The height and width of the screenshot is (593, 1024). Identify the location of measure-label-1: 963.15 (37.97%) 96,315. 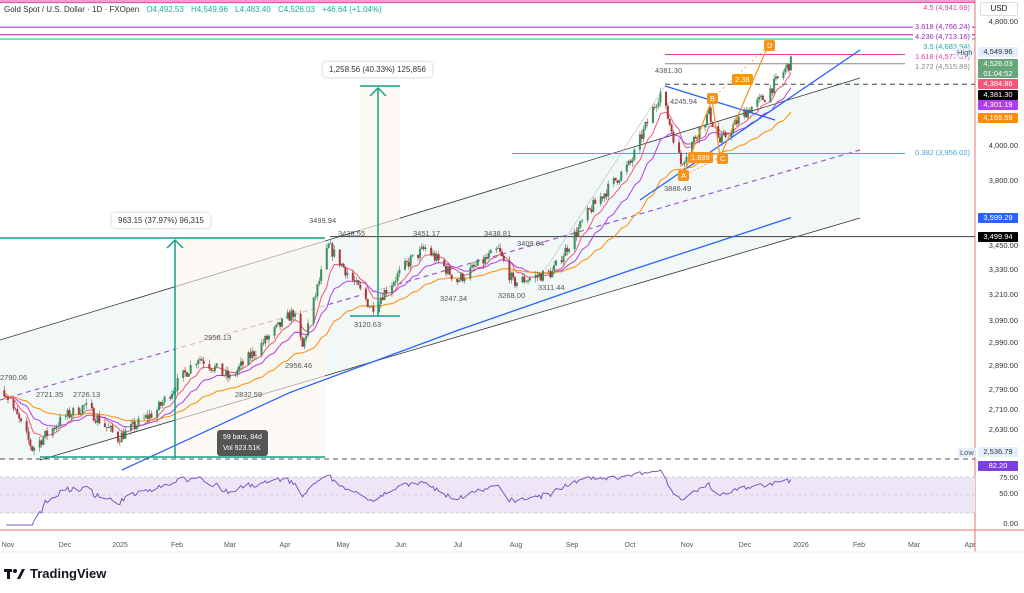
(161, 220).